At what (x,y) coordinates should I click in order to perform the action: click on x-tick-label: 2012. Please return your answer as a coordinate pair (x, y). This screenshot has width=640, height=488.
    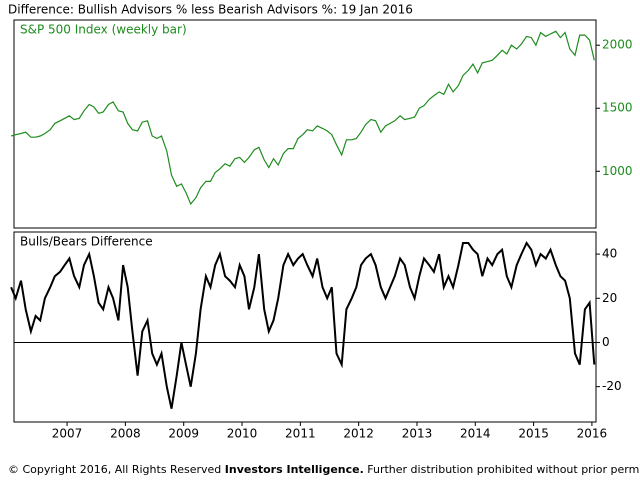
    Looking at the image, I should click on (358, 434).